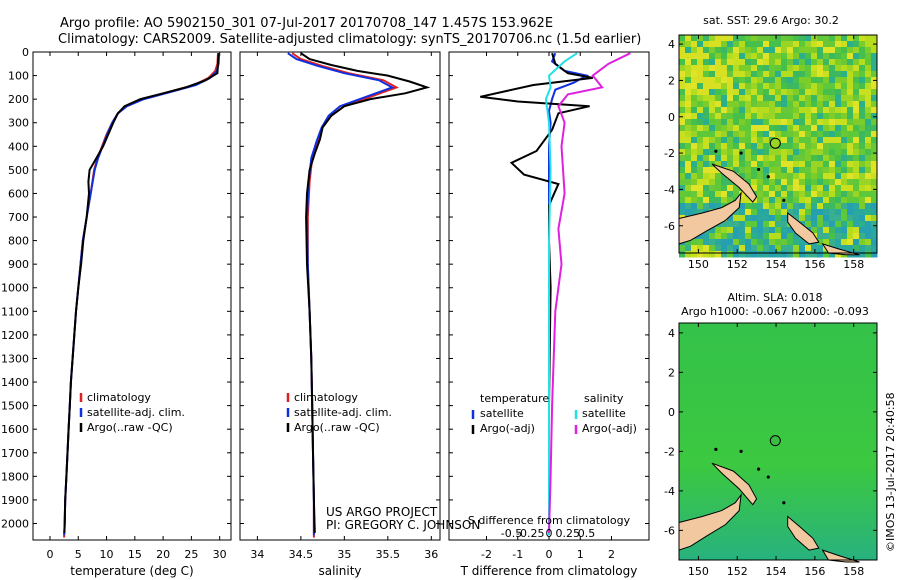  I want to click on island, so click(784, 200).